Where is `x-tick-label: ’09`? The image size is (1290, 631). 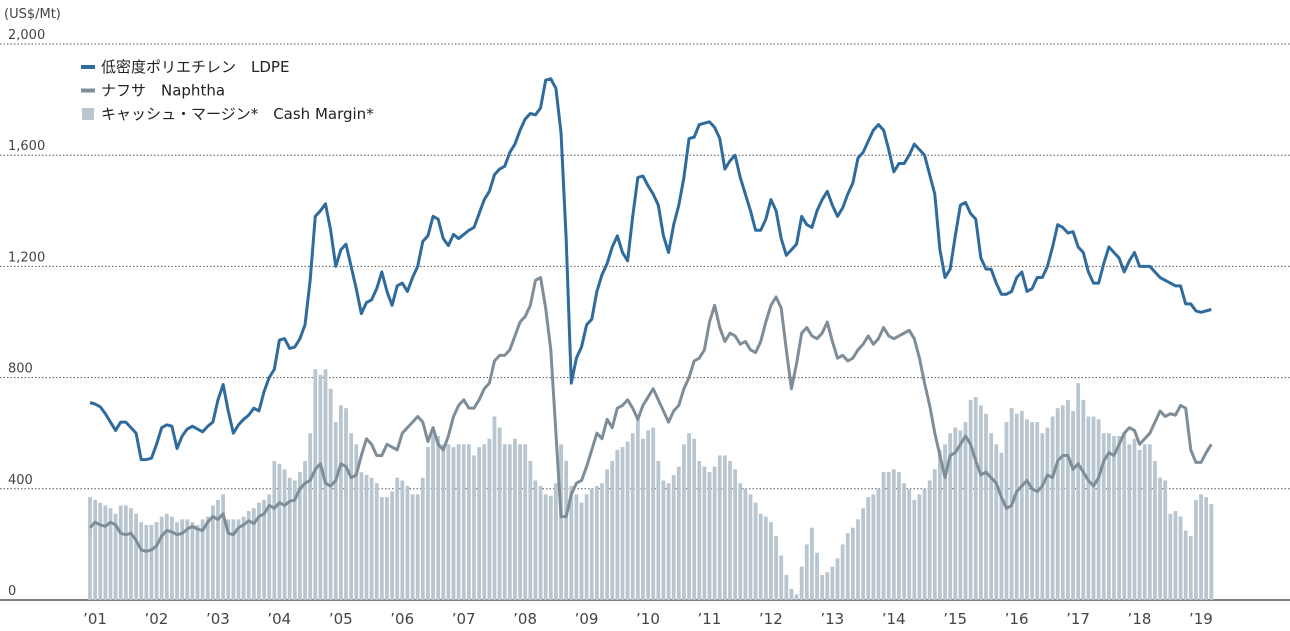 x-tick-label: ’09 is located at coordinates (587, 619).